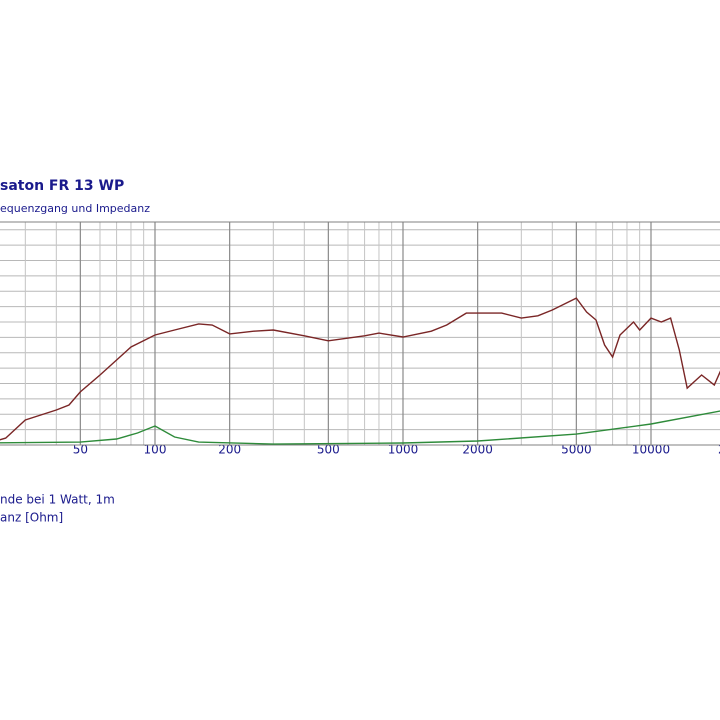  Describe the element at coordinates (57, 500) in the screenshot. I see `legend-label: nde bei 1 Watt, 1m` at that location.